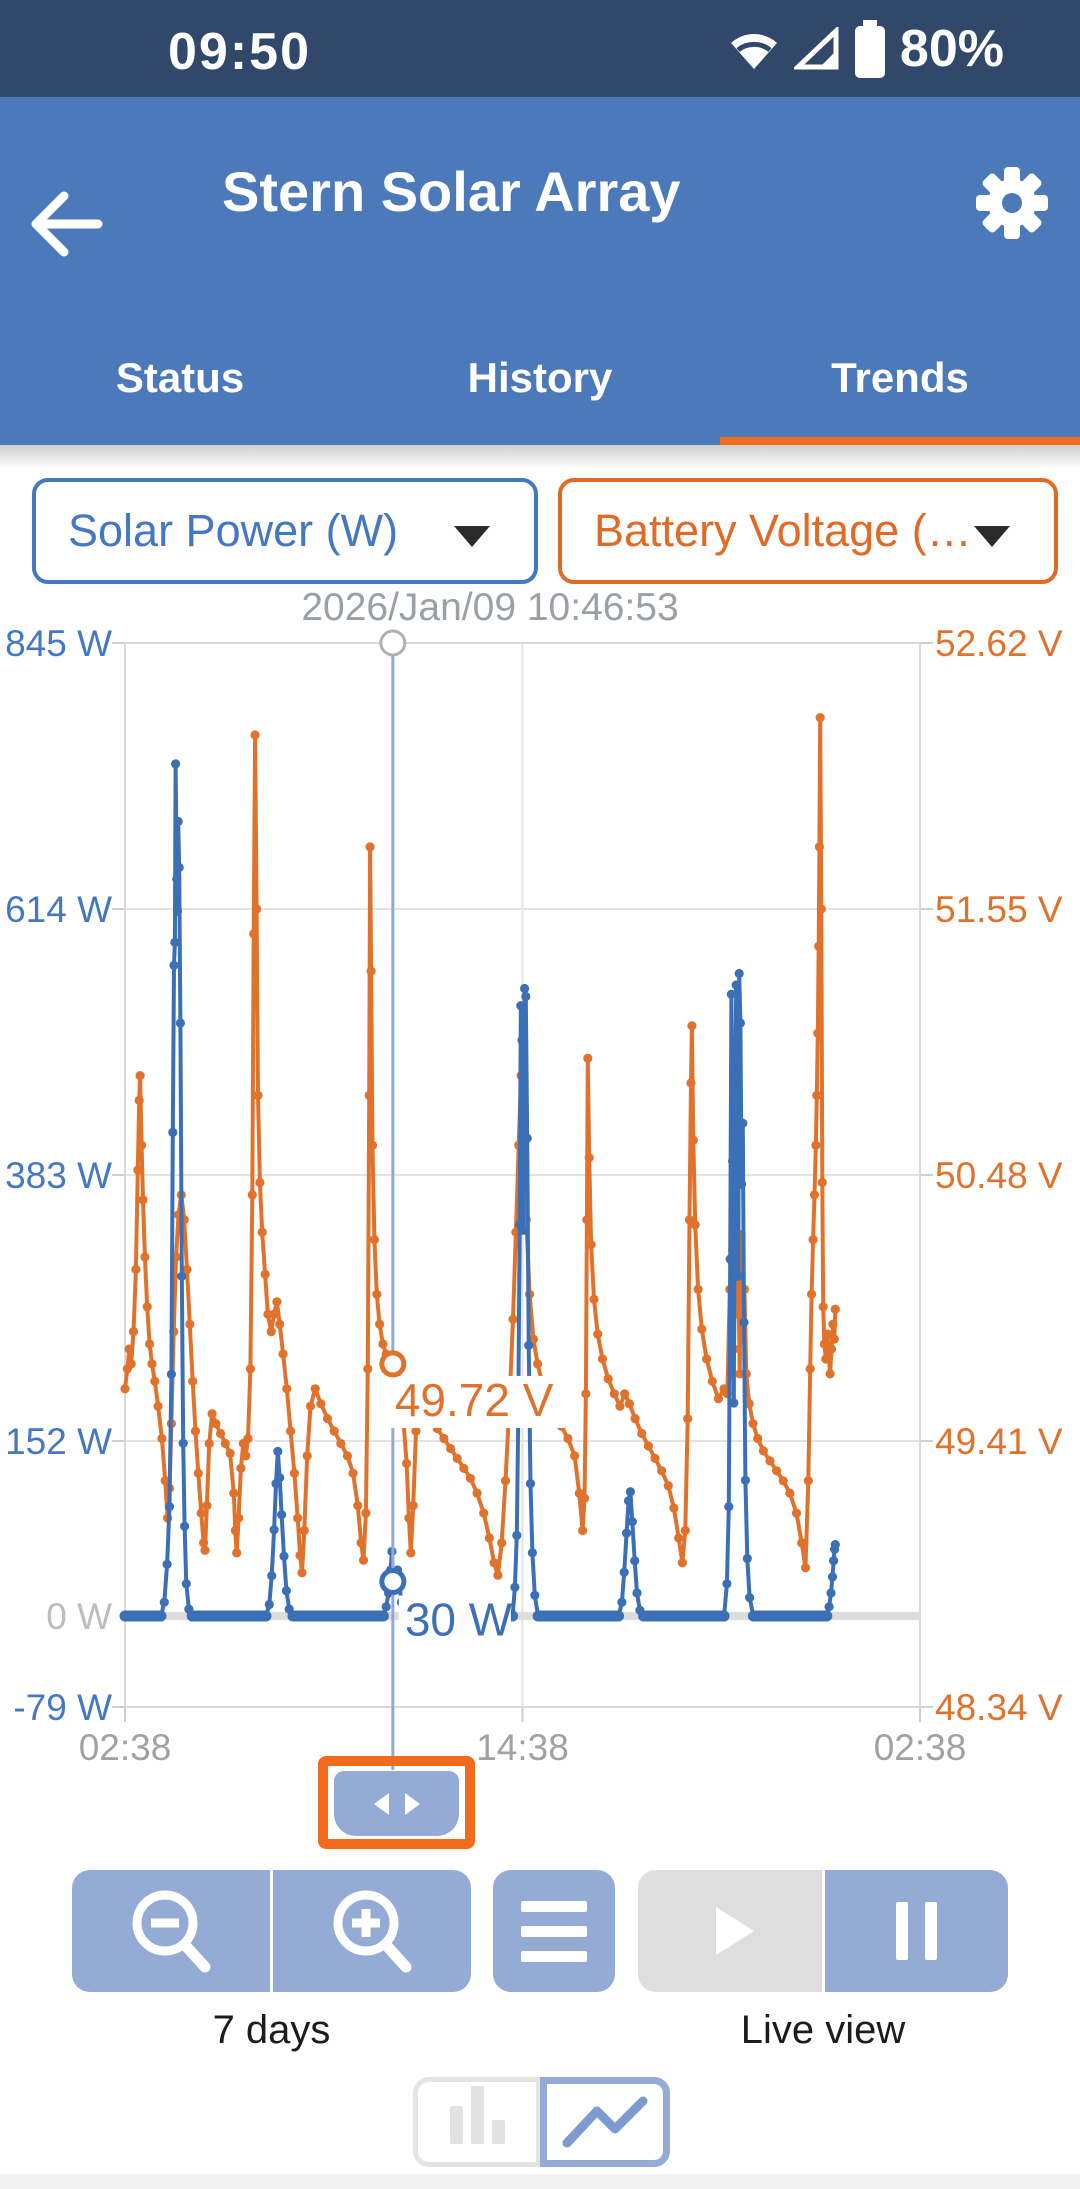 The height and width of the screenshot is (2189, 1080). I want to click on battery-icon, so click(869, 48).